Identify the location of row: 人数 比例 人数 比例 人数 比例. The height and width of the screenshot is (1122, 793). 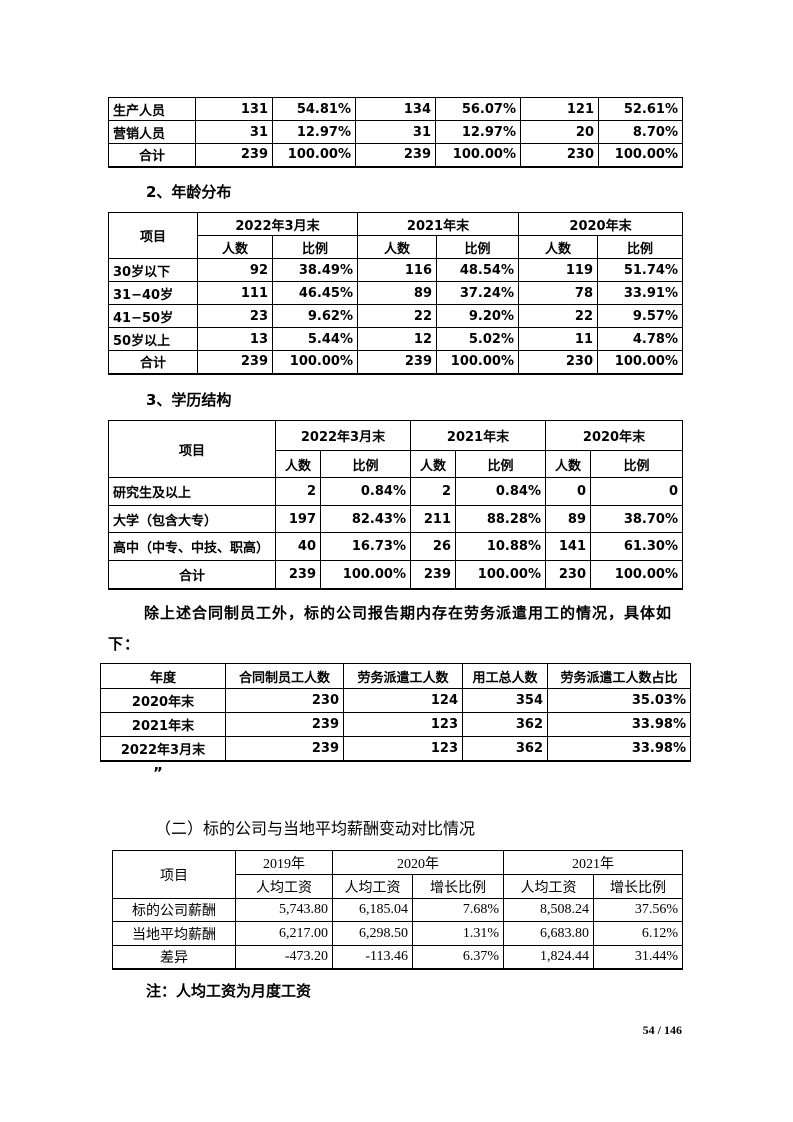
(396, 247).